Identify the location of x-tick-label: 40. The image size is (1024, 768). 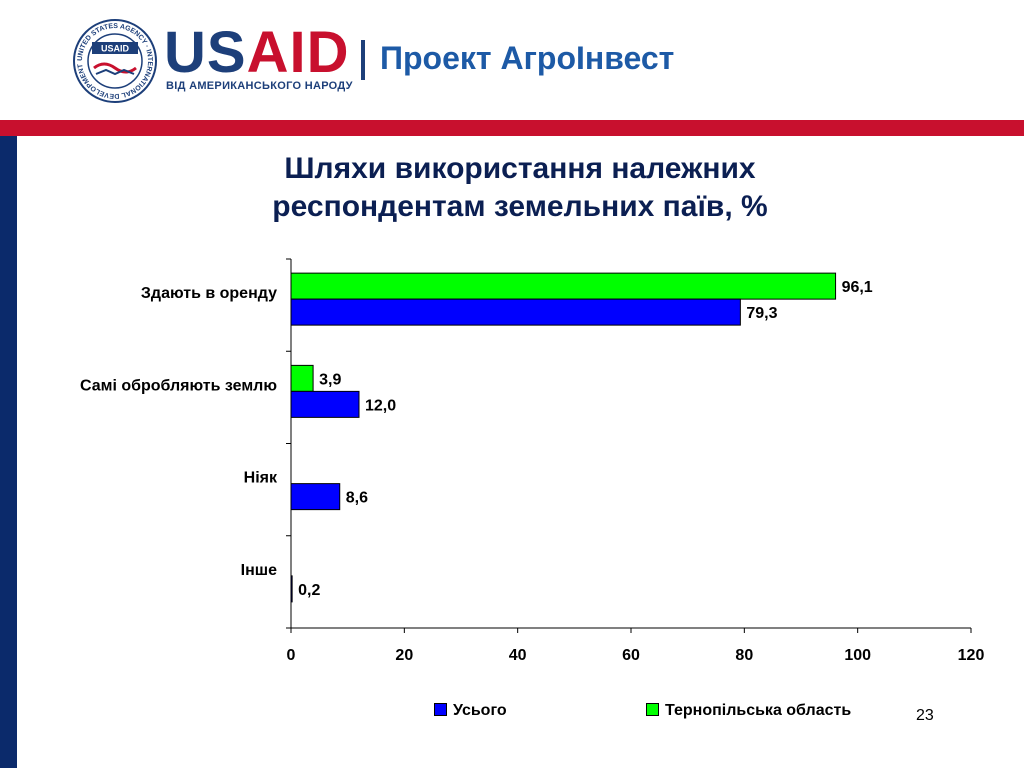
(518, 655).